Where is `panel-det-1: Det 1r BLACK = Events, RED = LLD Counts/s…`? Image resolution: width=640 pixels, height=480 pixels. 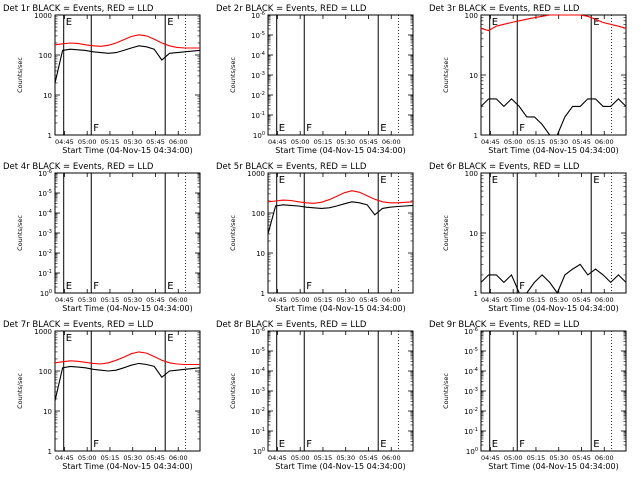
panel-det-1: Det 1r BLACK = Events, RED = LLD Counts/s… is located at coordinates (102, 79).